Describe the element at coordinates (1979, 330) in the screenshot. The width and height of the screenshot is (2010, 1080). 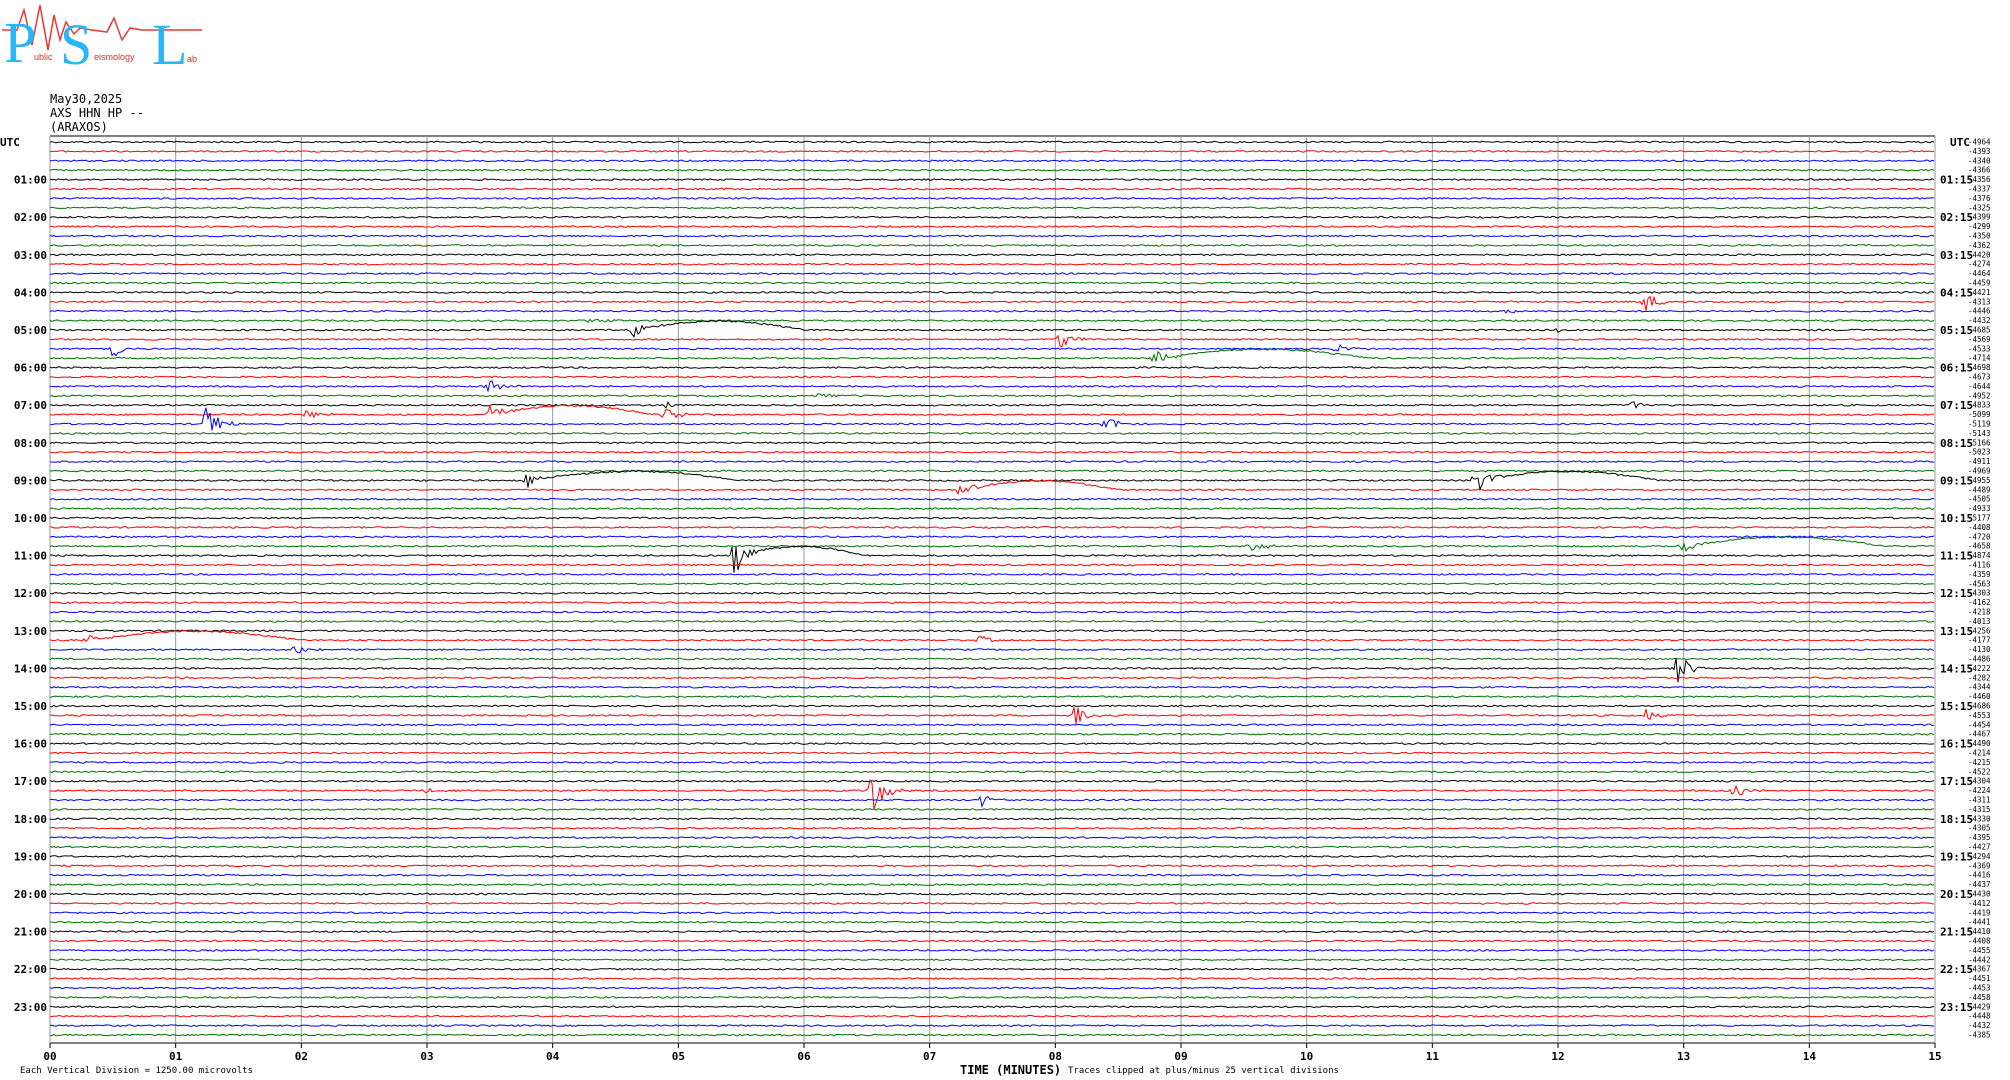
I see `trace-mean-value: -4685` at that location.